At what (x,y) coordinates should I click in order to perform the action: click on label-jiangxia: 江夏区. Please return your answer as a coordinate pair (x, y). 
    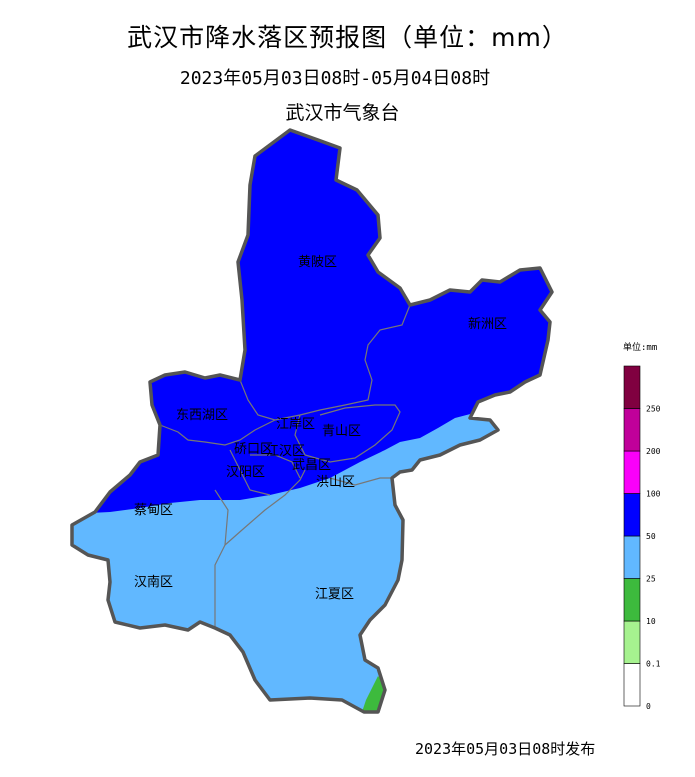
    Looking at the image, I should click on (334, 594).